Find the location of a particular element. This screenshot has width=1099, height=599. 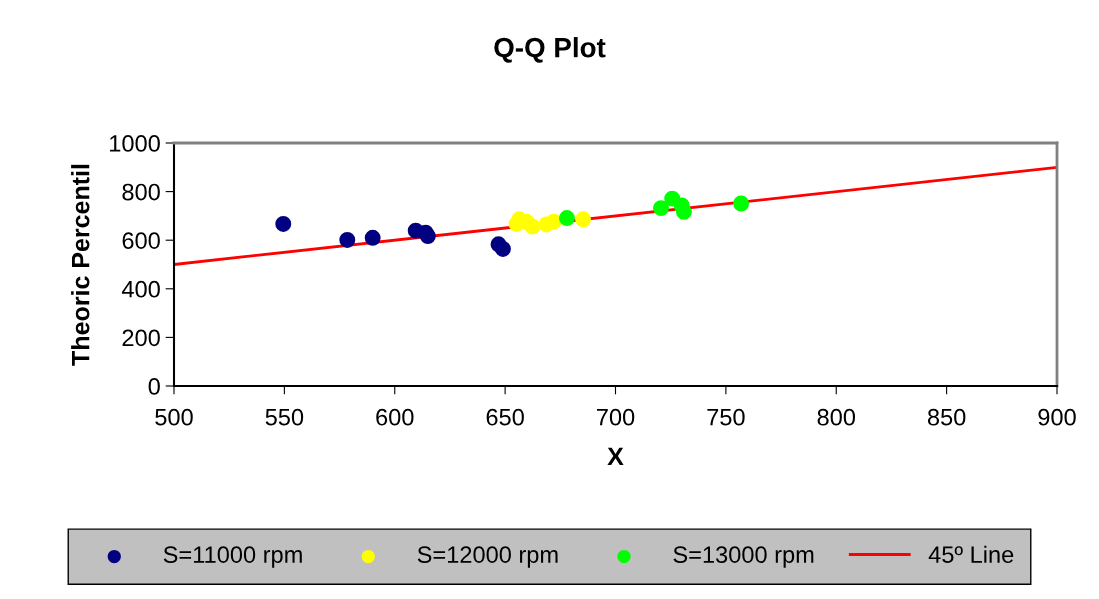

y-axis-title: Theoric Percentil is located at coordinates (80, 265).